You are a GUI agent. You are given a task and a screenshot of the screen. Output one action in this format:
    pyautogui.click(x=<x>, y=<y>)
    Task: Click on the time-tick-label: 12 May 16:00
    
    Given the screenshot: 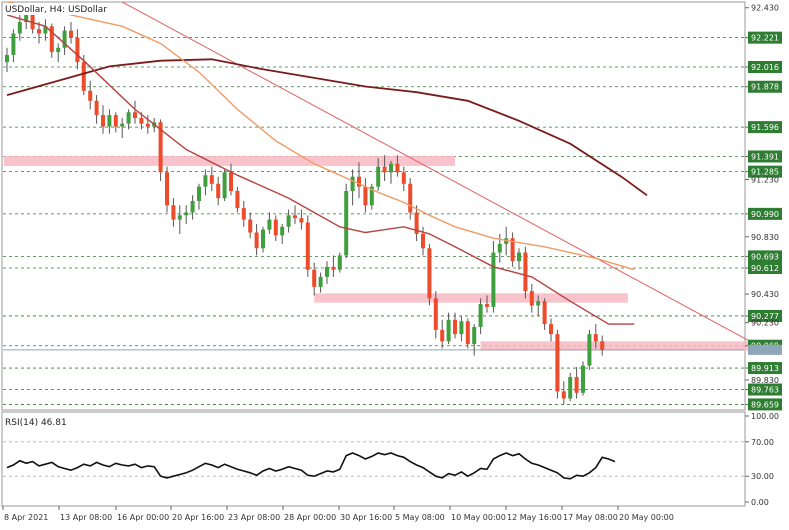 What is the action you would take?
    pyautogui.click(x=534, y=517)
    